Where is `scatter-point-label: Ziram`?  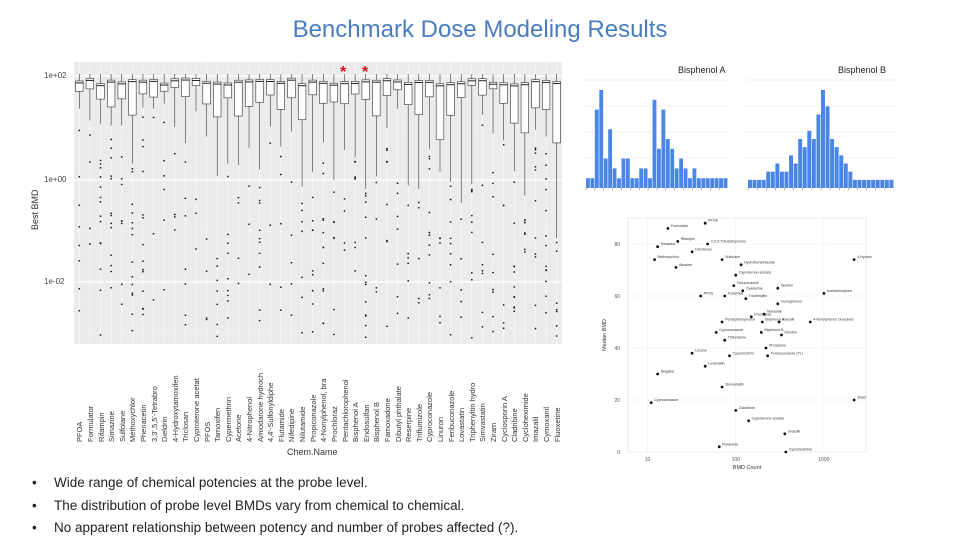 scatter-point-label: Ziram is located at coordinates (861, 398).